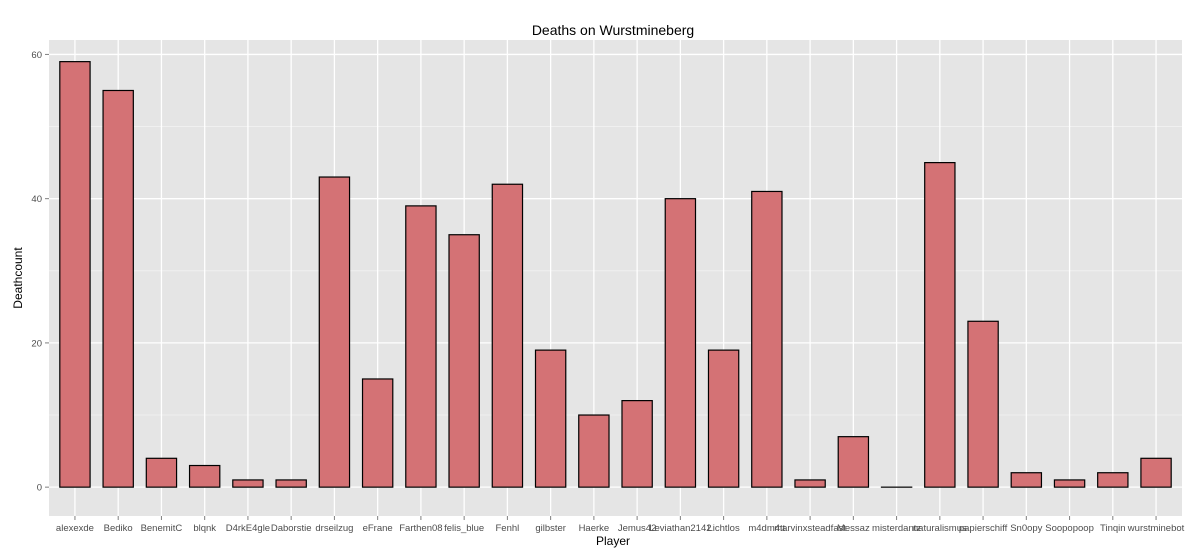 This screenshot has height=559, width=1200. I want to click on x-tick-label: Haerke, so click(594, 528).